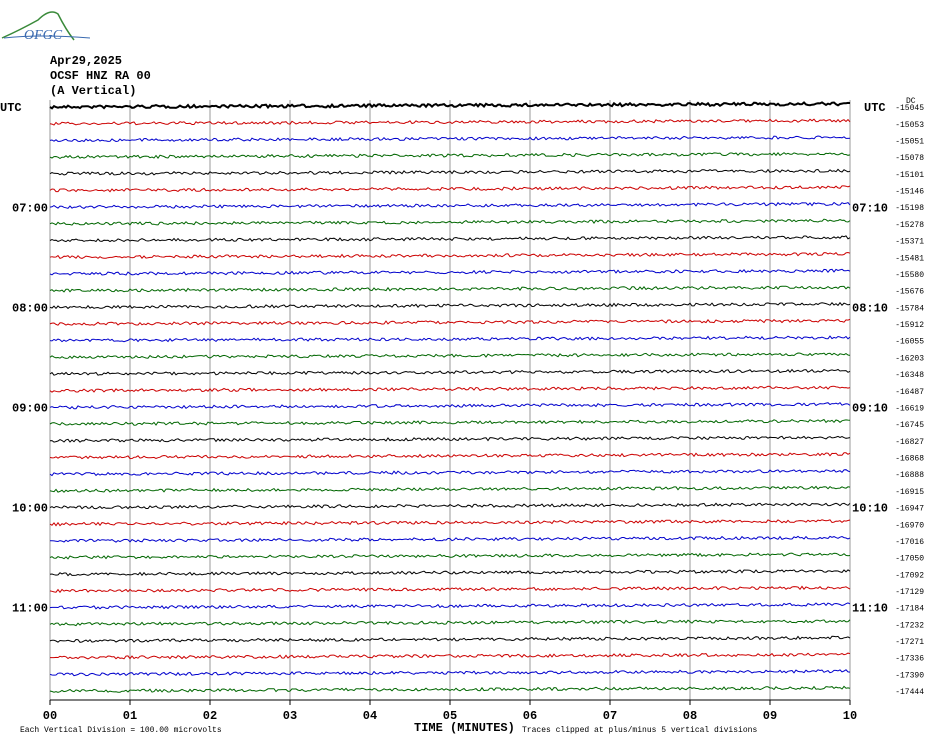 This screenshot has width=930, height=744. I want to click on time-label: 11:10, so click(870, 609).